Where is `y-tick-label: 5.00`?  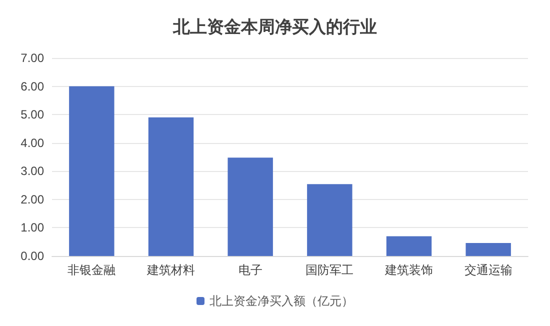
y-tick-label: 5.00 is located at coordinates (32, 115).